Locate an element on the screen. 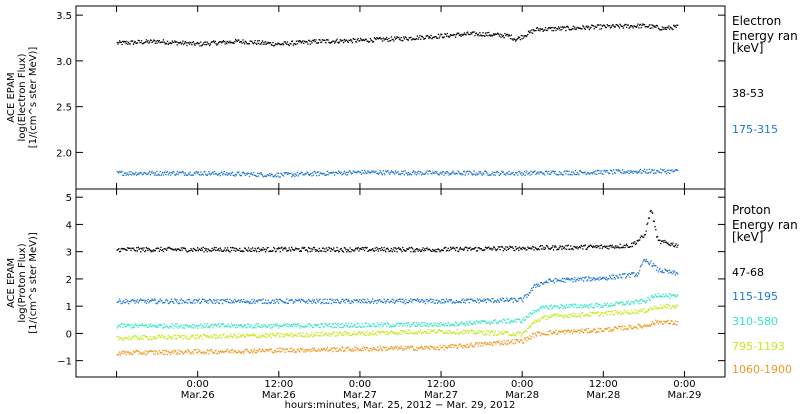  x-tick-date-label: Mar.28 is located at coordinates (603, 395).